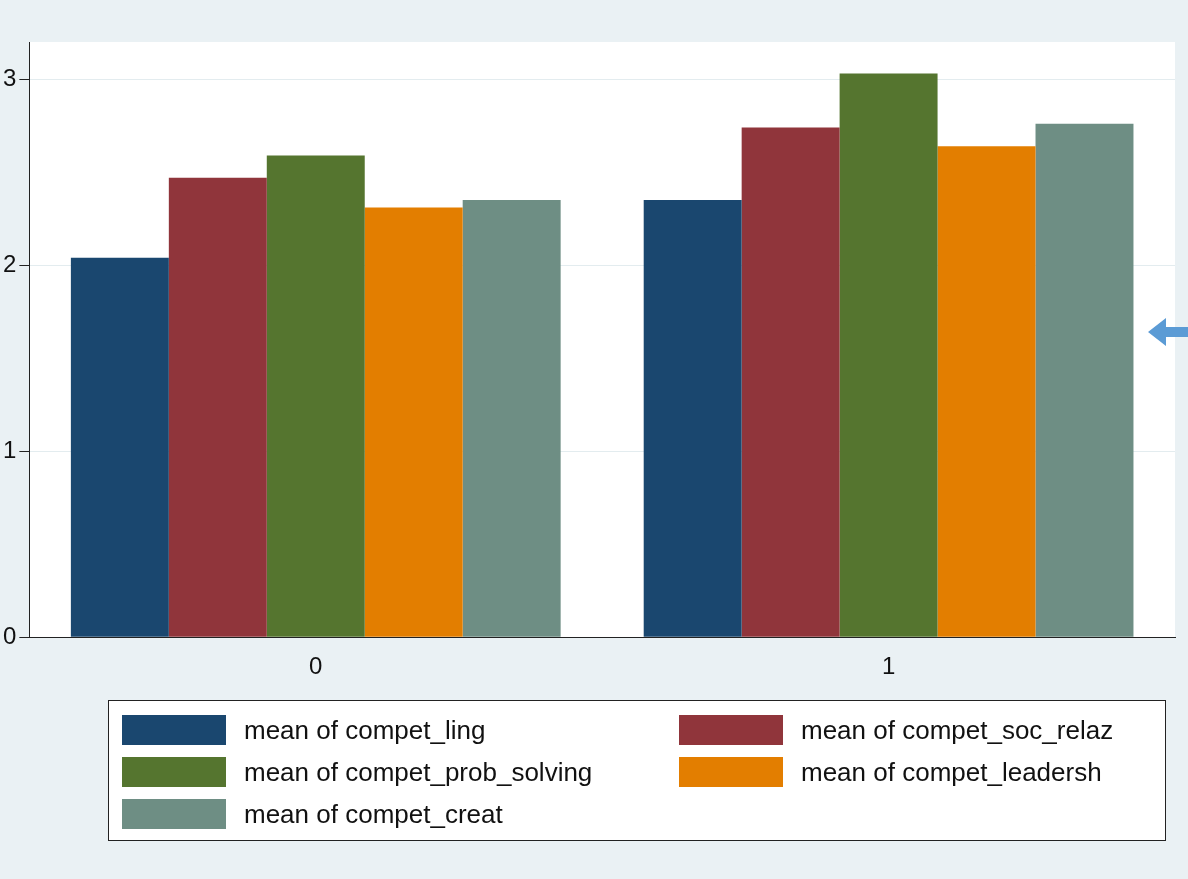  I want to click on y-tick-label: 3, so click(9, 77).